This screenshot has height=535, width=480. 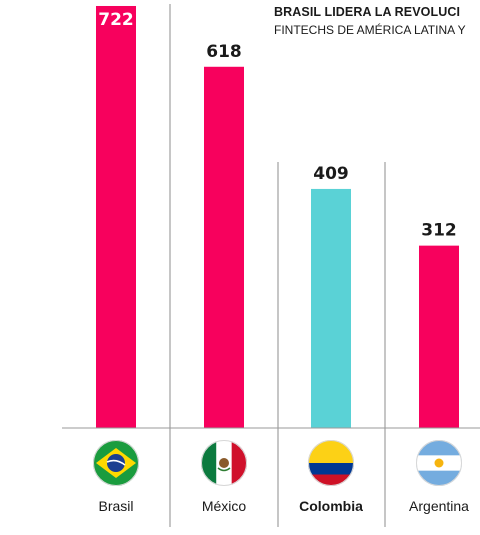 I want to click on bar-mexico, so click(x=224, y=247).